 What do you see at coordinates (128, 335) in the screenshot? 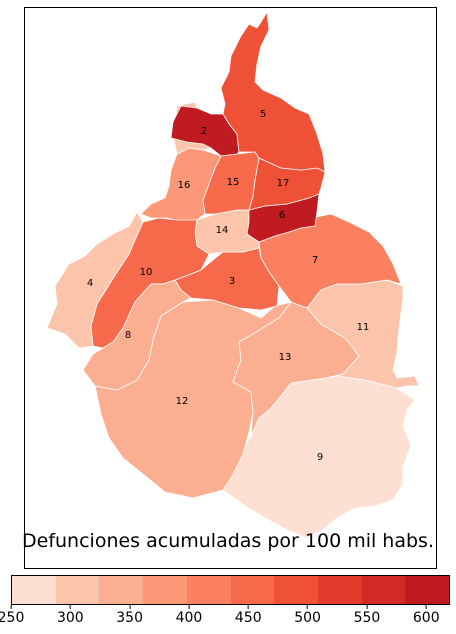
I see `region-label-8: 8` at bounding box center [128, 335].